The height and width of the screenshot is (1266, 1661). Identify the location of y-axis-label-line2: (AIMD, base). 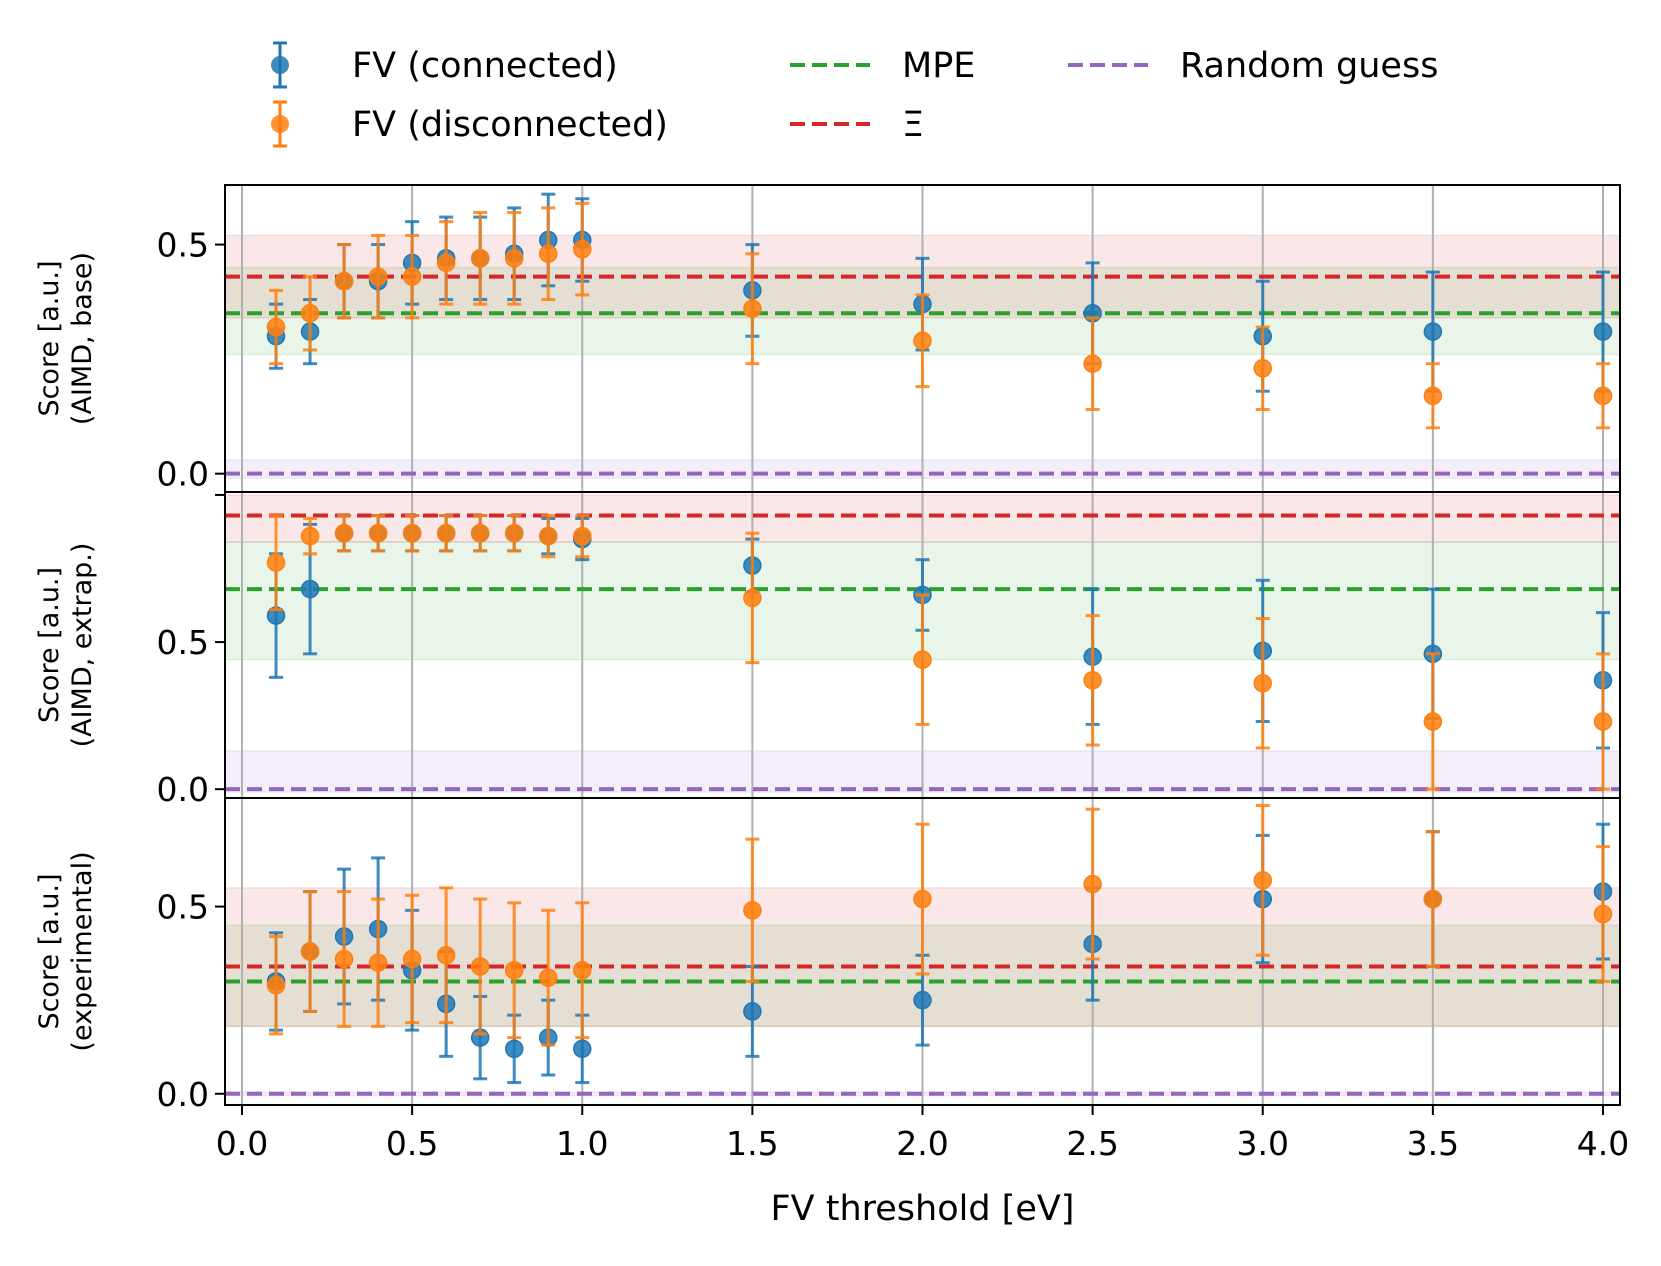
(82, 338).